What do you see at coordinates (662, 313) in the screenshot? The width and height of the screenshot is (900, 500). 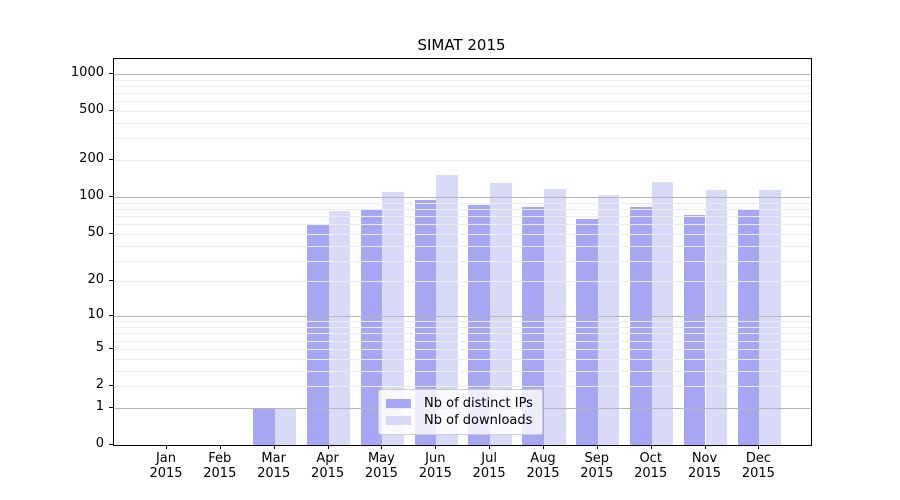 I see `bar-downloads-oct` at bounding box center [662, 313].